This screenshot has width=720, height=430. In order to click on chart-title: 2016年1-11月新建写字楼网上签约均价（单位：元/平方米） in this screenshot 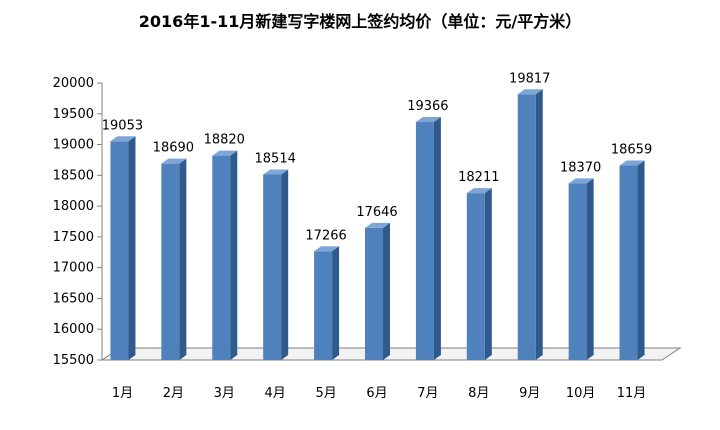, I will do `click(360, 21)`.